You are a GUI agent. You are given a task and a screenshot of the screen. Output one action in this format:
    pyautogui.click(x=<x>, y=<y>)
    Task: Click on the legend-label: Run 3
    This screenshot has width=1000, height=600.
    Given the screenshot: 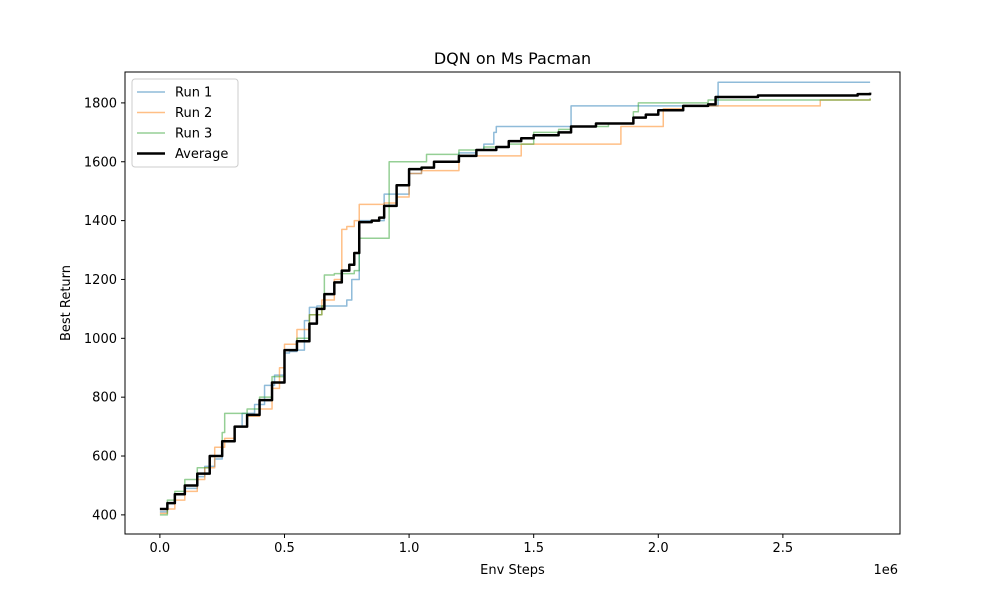 What is the action you would take?
    pyautogui.click(x=193, y=134)
    